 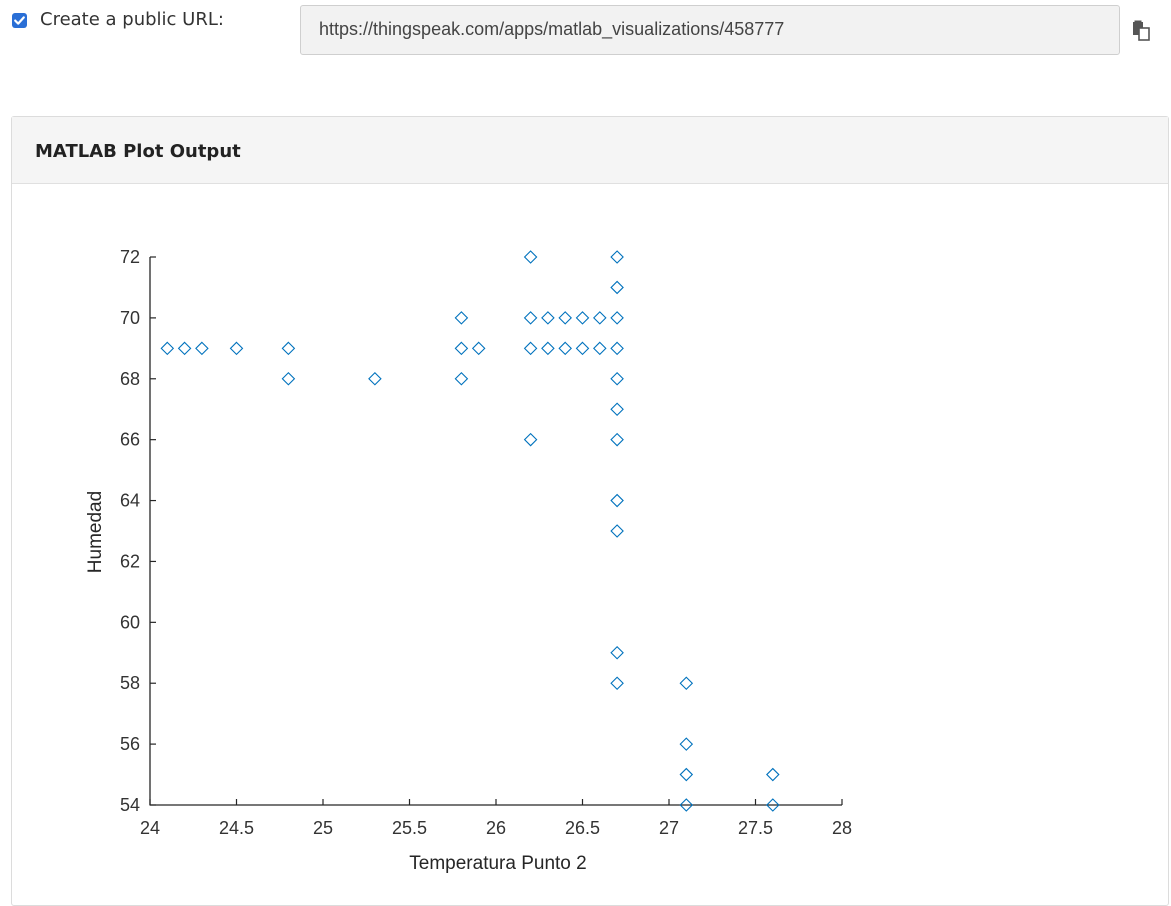 I want to click on copy-url-button, so click(x=1141, y=31).